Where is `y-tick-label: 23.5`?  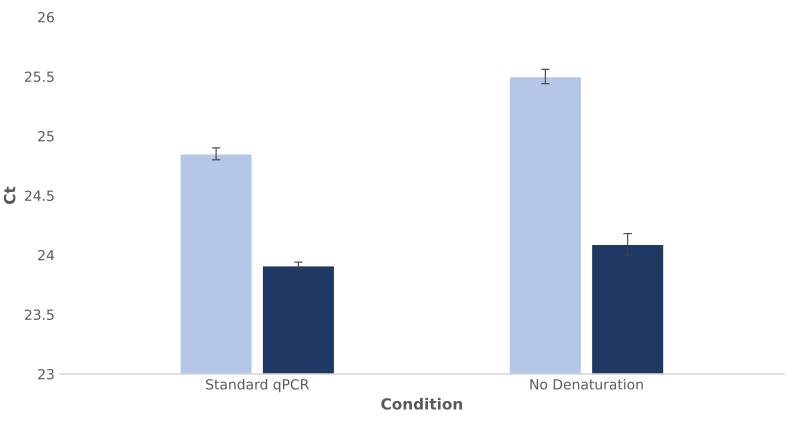 y-tick-label: 23.5 is located at coordinates (39, 314).